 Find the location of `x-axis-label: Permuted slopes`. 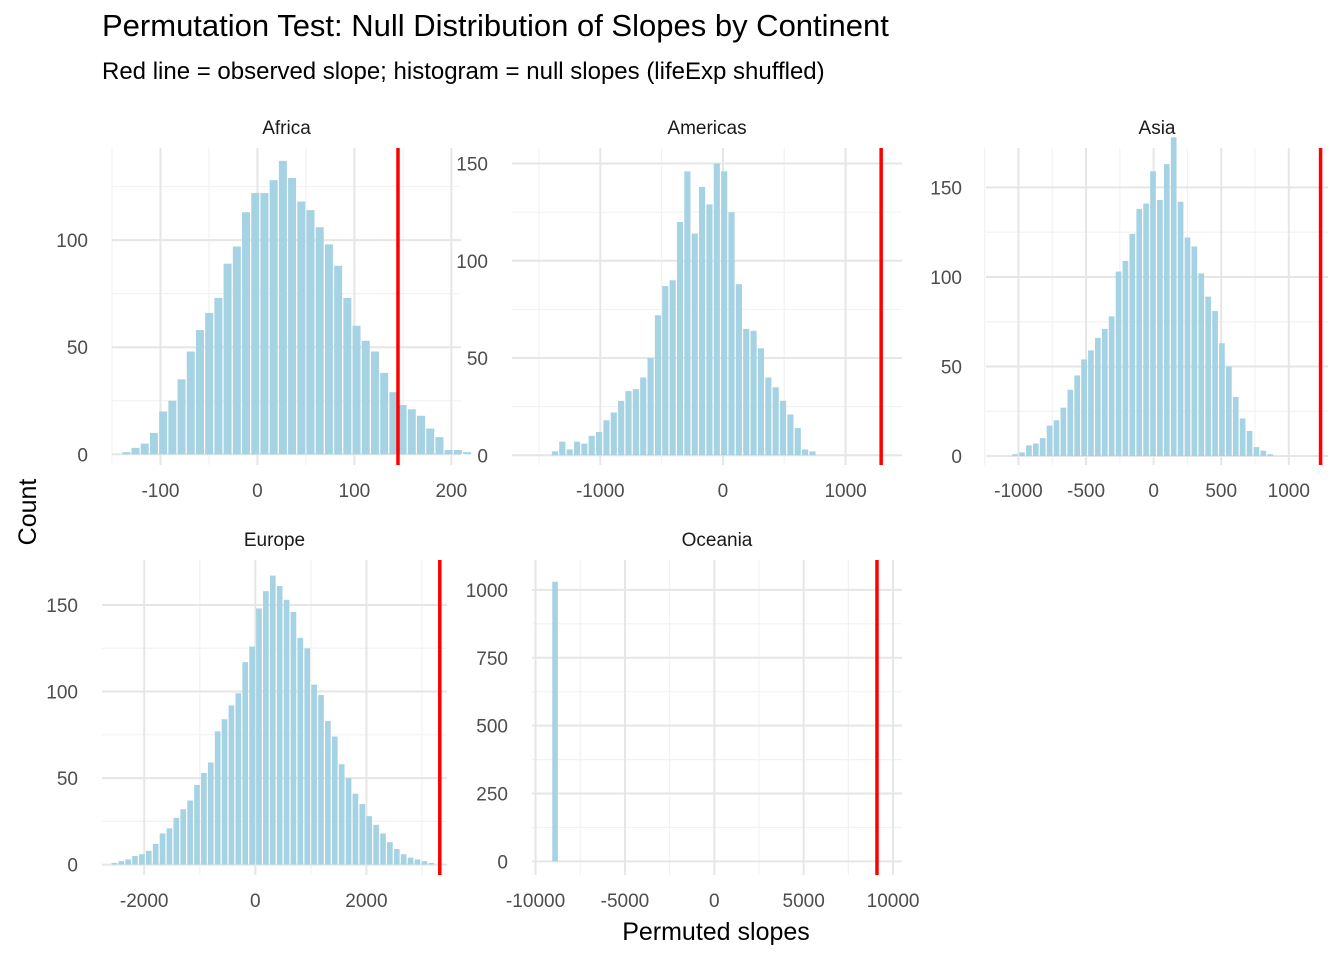

x-axis-label: Permuted slopes is located at coordinates (716, 932).